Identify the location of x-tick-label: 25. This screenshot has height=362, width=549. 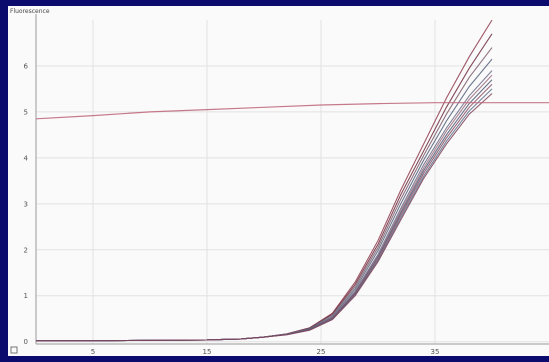
(321, 352).